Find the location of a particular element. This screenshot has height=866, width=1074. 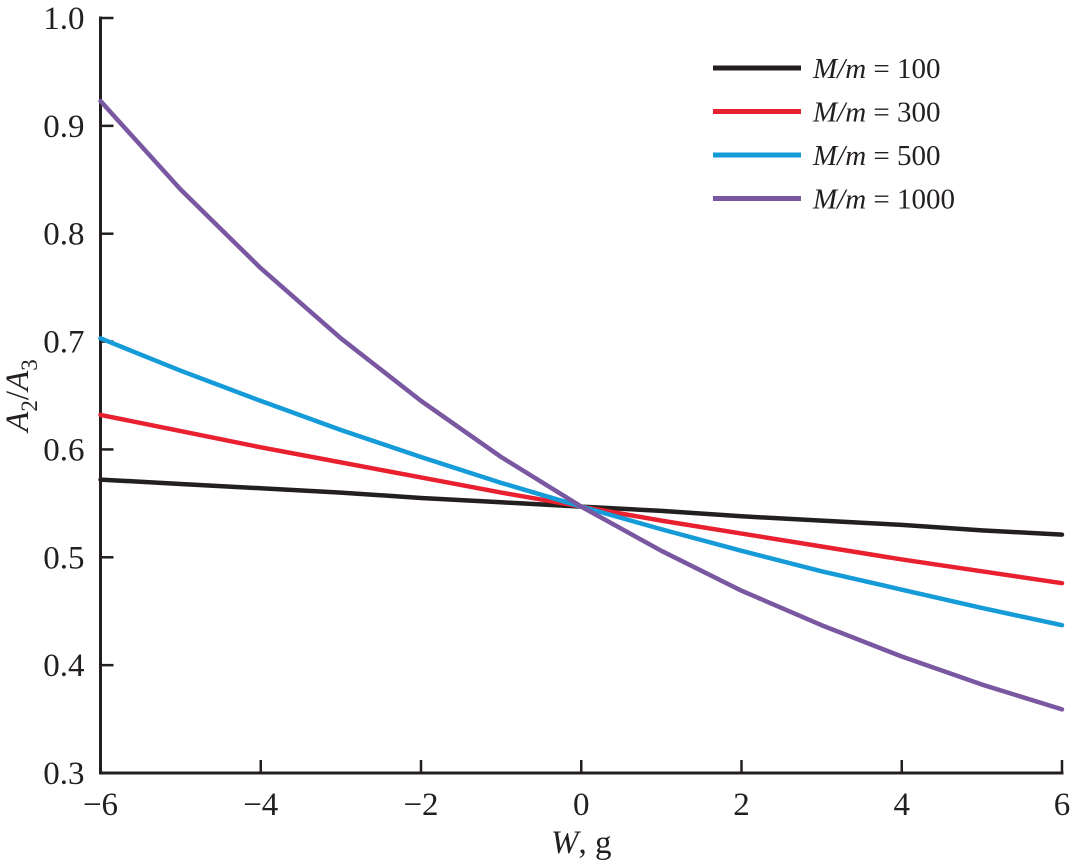

y-tick-label: 0.4 is located at coordinates (63, 666).